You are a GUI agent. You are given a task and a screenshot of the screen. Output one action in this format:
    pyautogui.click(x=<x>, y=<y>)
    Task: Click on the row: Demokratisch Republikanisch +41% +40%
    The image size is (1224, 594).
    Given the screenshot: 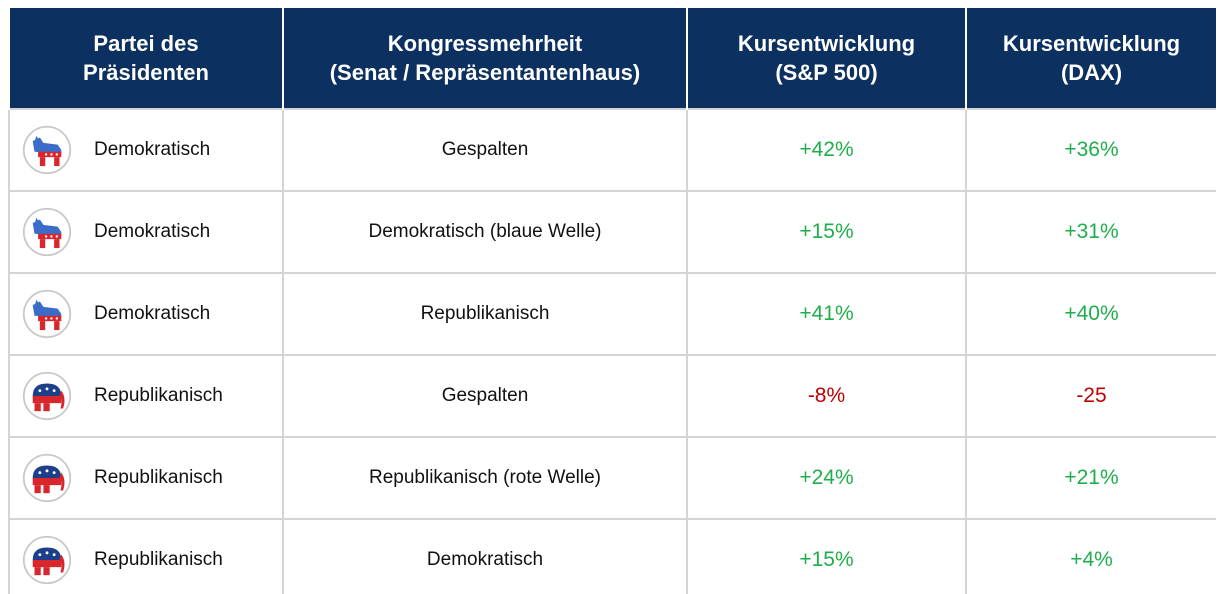 What is the action you would take?
    pyautogui.click(x=612, y=314)
    